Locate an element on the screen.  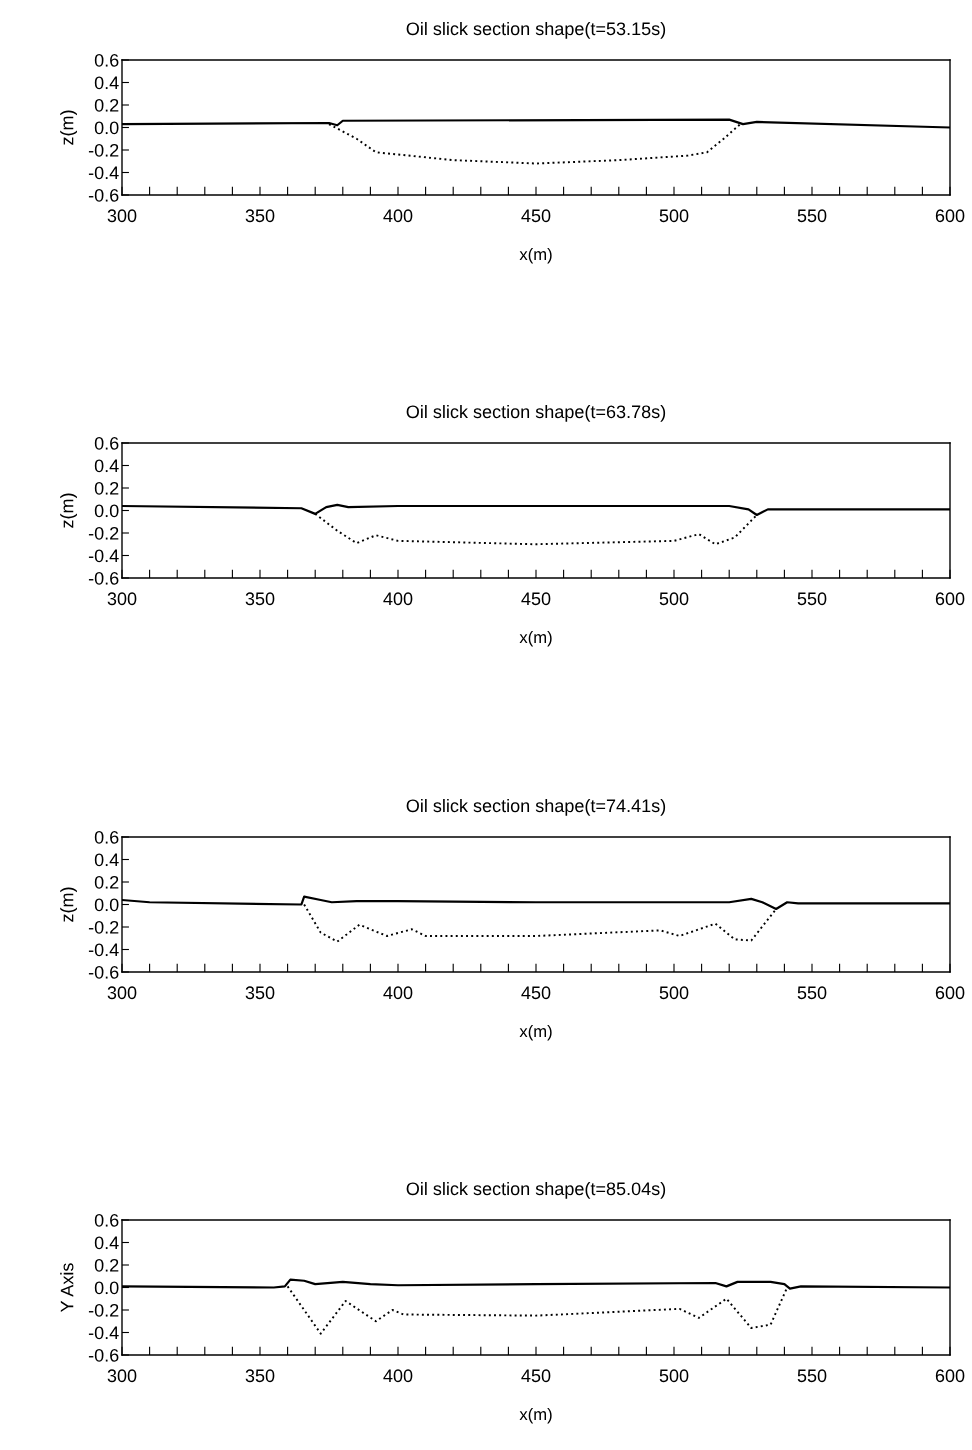
chart-title: Oil slick section shape(t=63.78s) is located at coordinates (536, 413).